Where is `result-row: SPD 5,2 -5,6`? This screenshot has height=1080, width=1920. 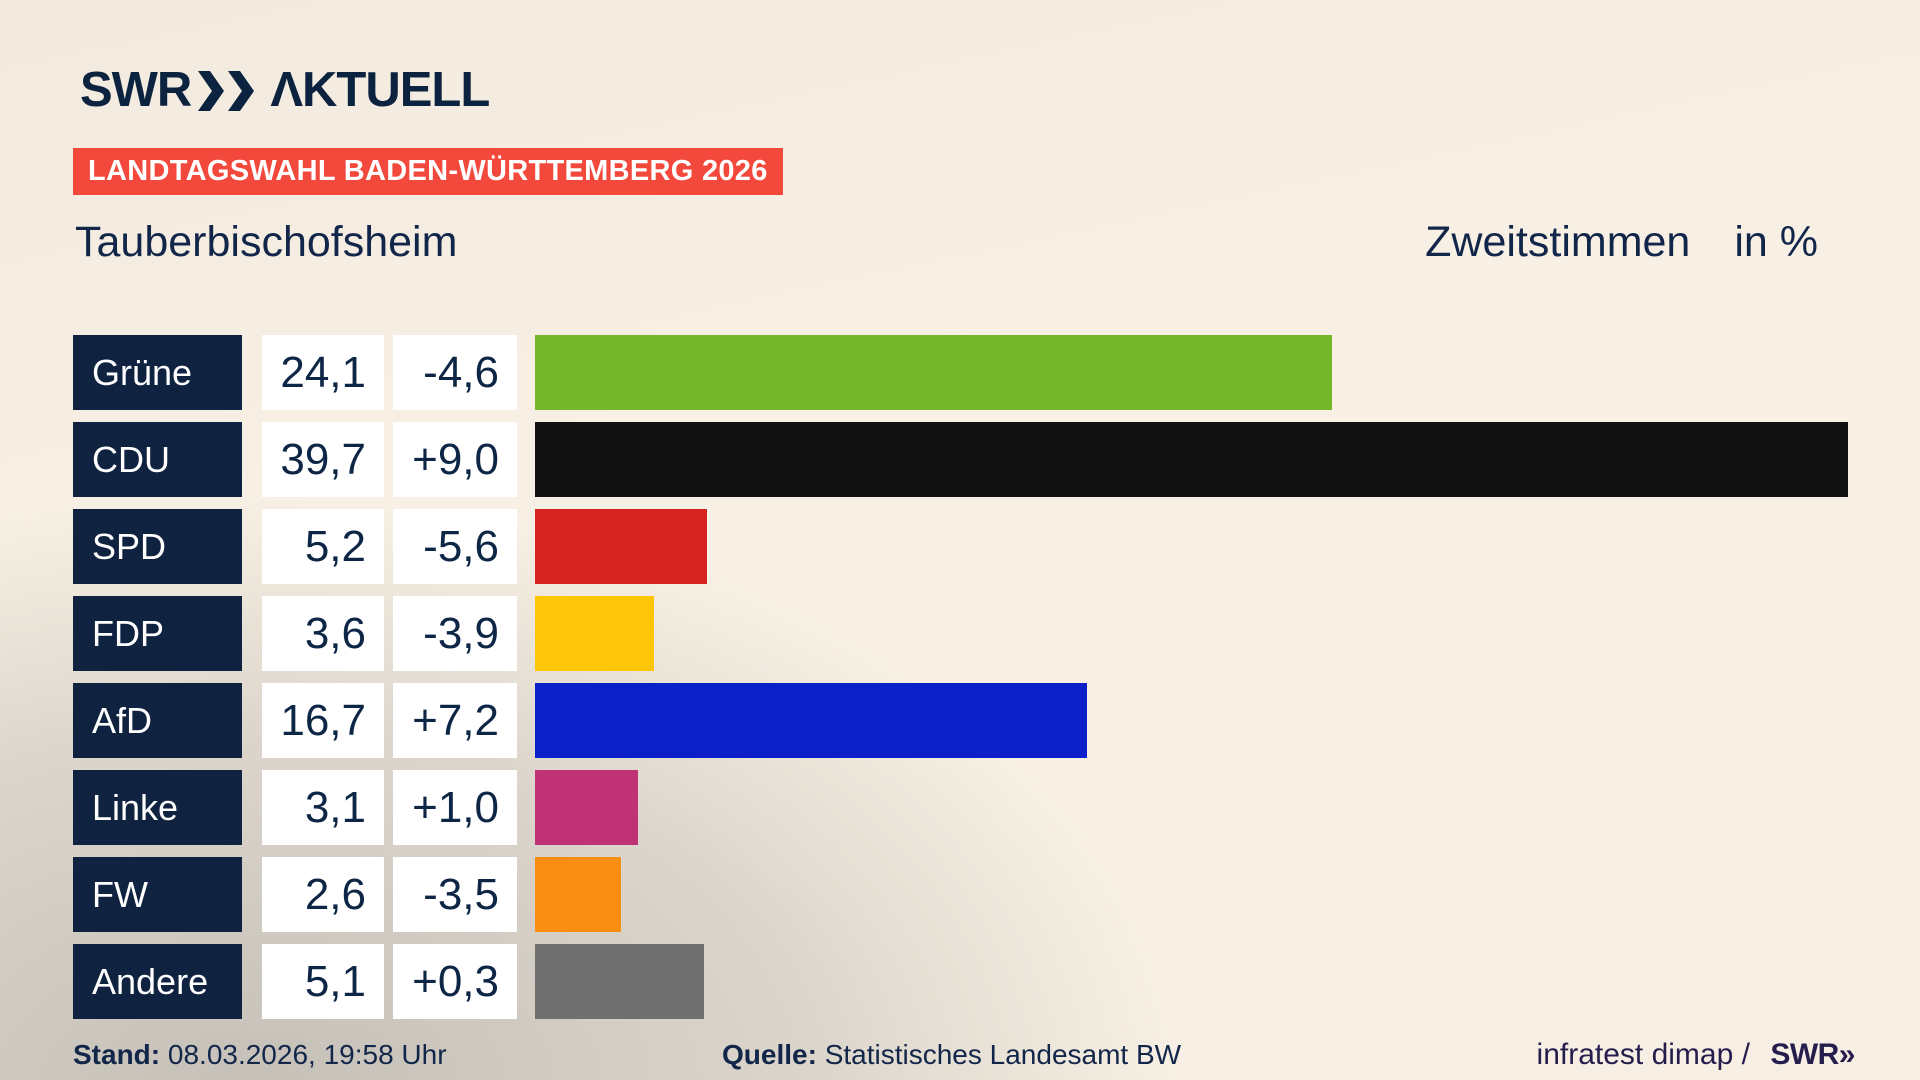 result-row: SPD 5,2 -5,6 is located at coordinates (965, 546).